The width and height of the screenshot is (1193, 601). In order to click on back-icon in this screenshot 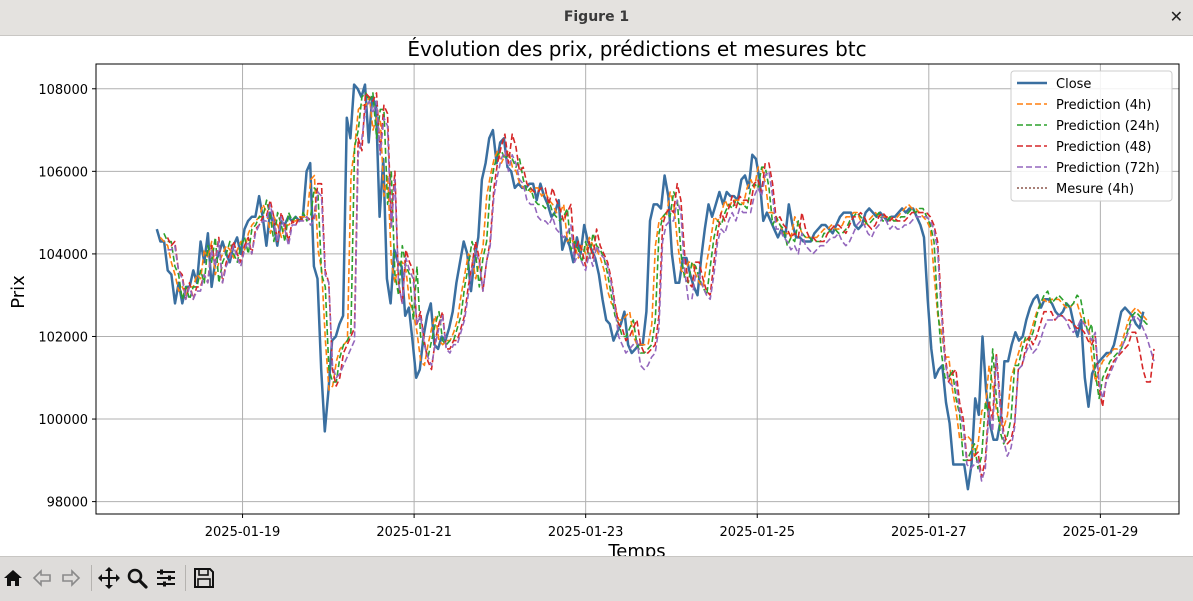, I will do `click(42, 578)`.